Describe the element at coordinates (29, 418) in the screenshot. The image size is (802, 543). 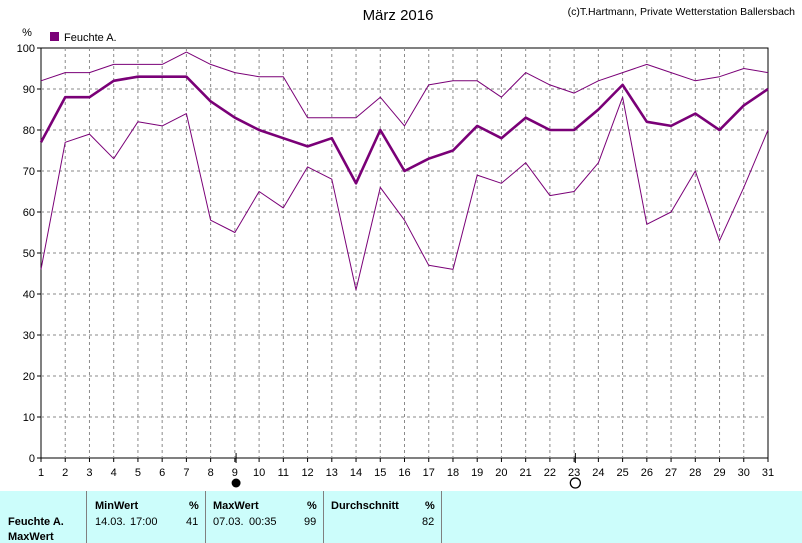
I see `y-tick-label: 10` at that location.